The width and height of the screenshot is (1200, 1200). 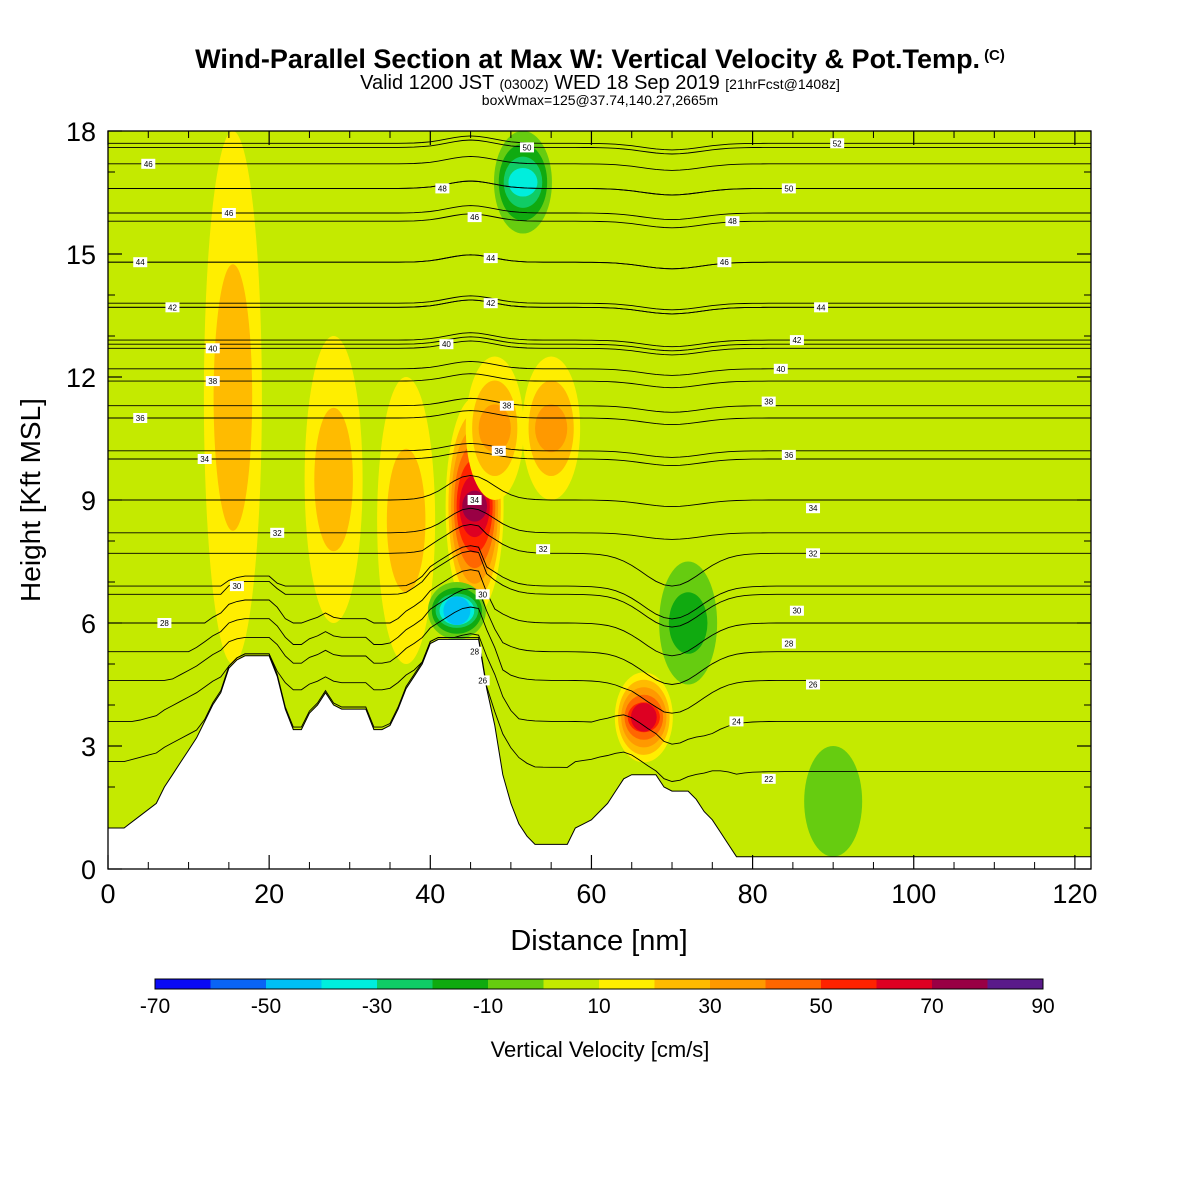 What do you see at coordinates (931, 1006) in the screenshot?
I see `colorbar-tick-label: 70` at bounding box center [931, 1006].